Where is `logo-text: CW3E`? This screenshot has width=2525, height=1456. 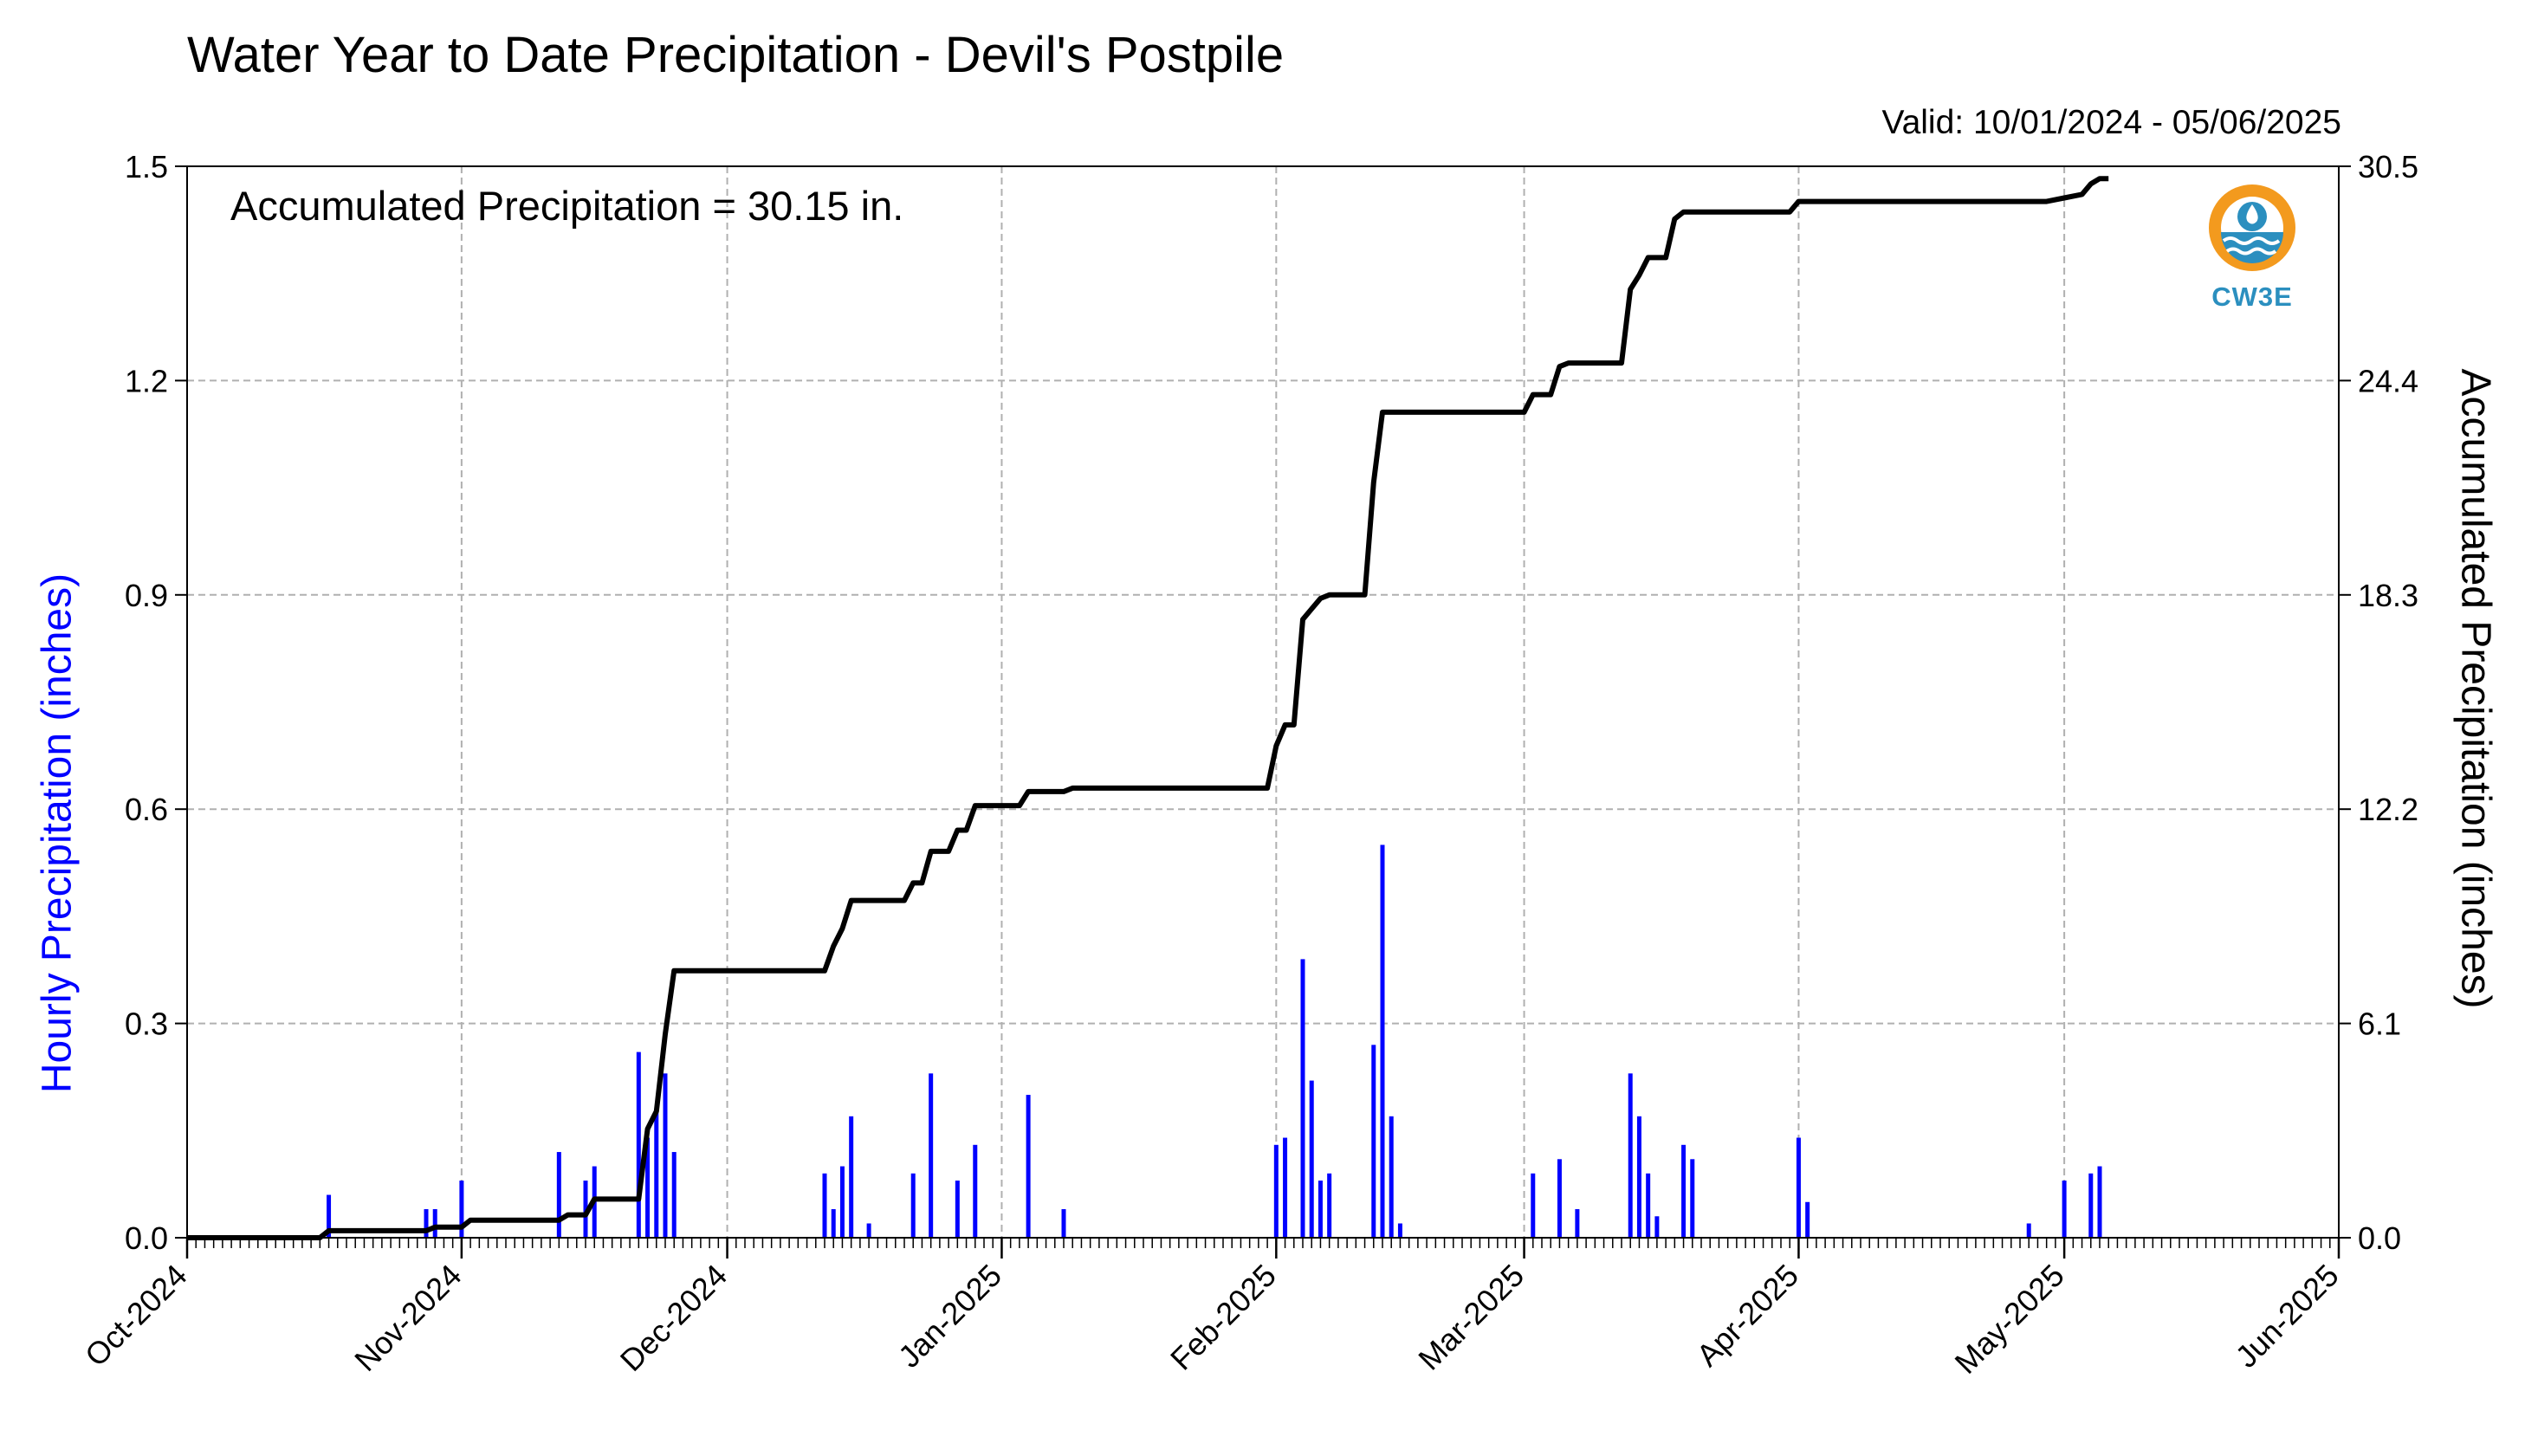
logo-text: CW3E is located at coordinates (2252, 296).